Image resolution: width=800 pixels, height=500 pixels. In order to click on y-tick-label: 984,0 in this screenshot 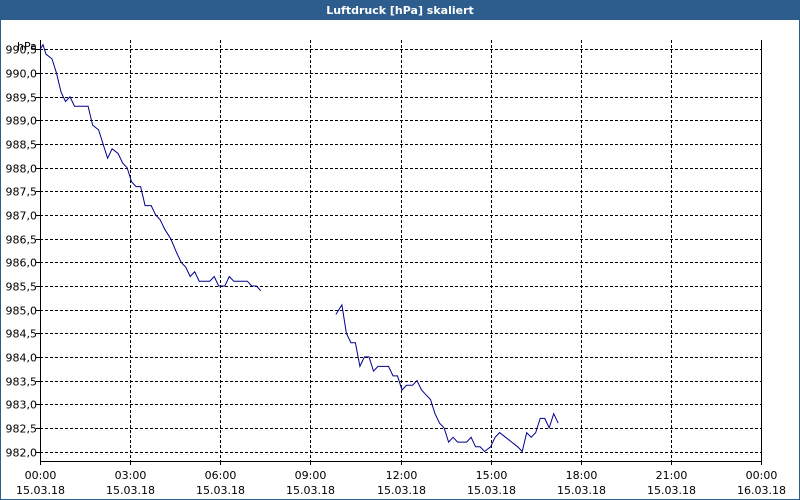, I will do `click(22, 358)`.